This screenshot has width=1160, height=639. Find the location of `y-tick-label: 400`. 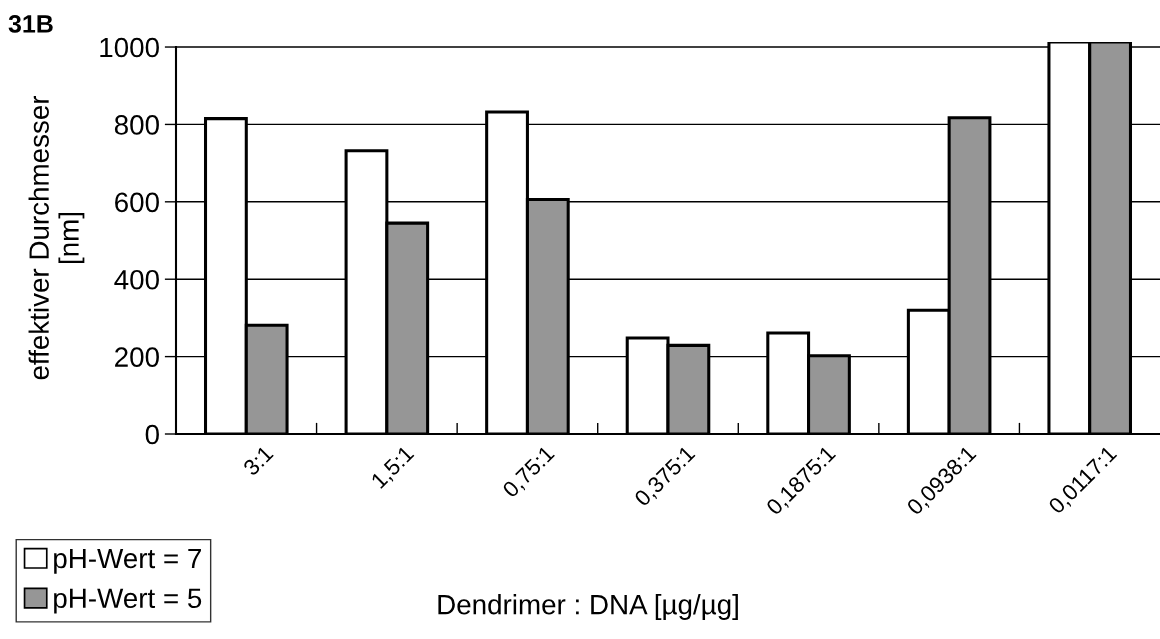

y-tick-label: 400 is located at coordinates (136, 279).